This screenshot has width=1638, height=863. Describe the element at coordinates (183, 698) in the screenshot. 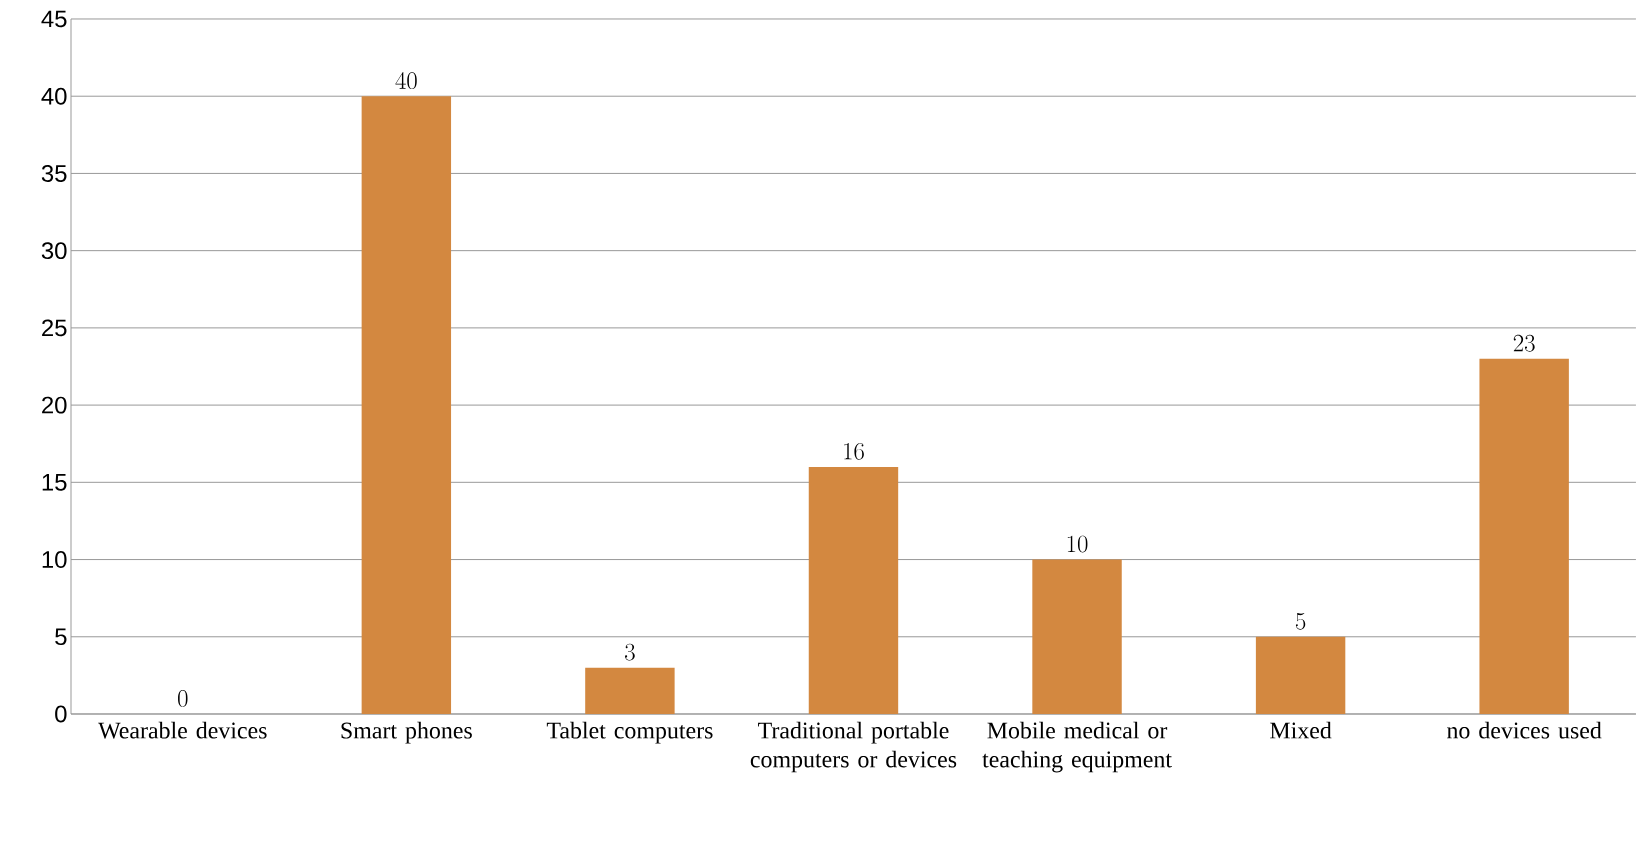

I see `data-label: 0` at that location.